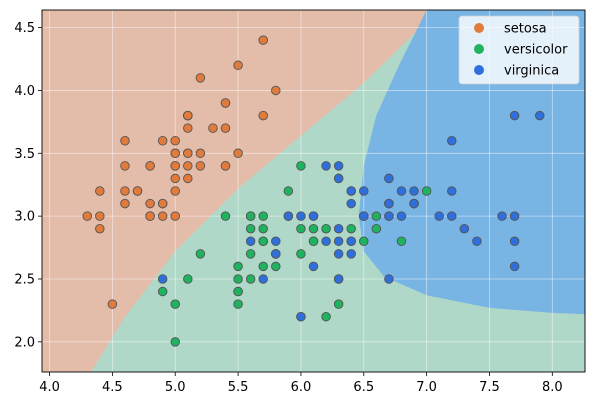  I want to click on x-tick-label: 4.0, so click(49, 387).